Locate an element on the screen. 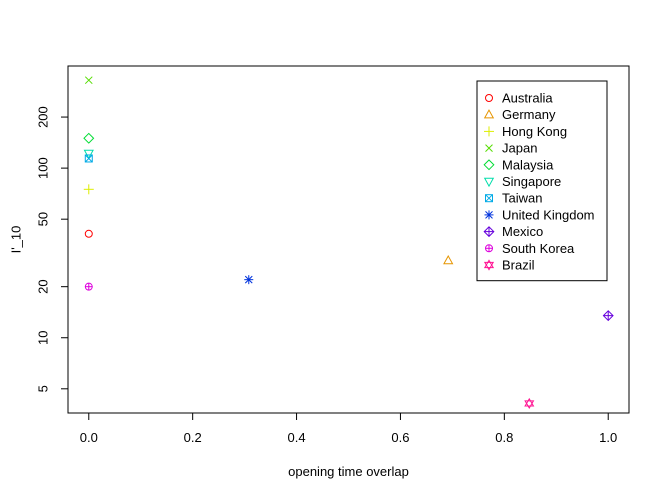 The height and width of the screenshot is (498, 664). legend-marker-malaysia is located at coordinates (489, 165).